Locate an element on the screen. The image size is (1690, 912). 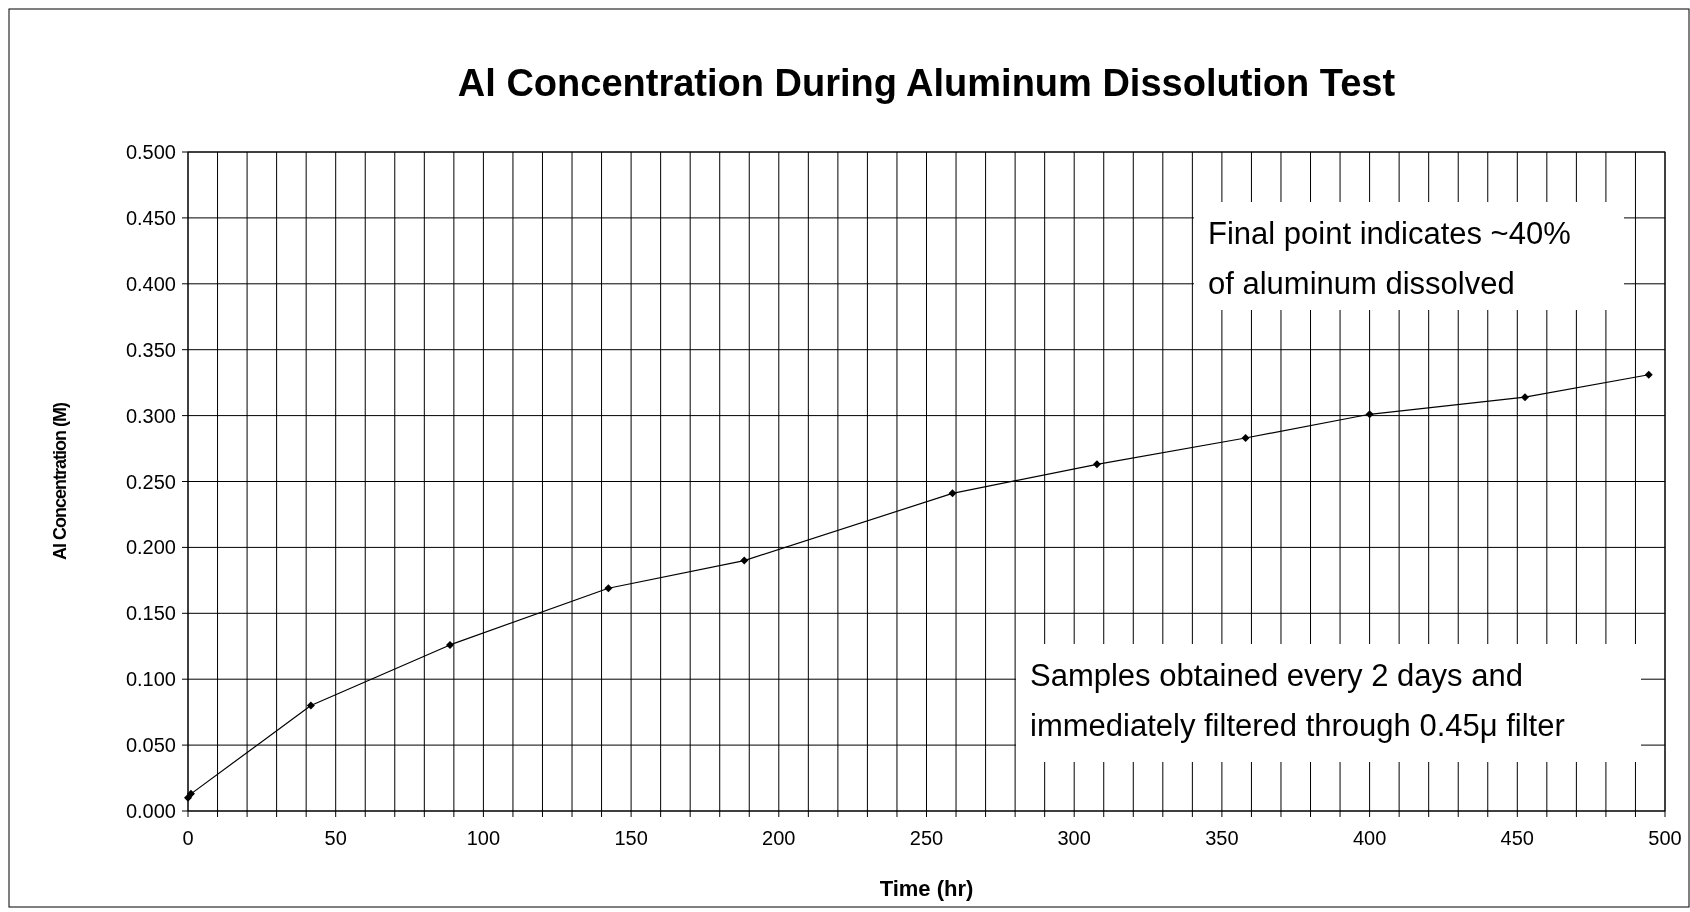
y-tick-label: 0.200 is located at coordinates (150, 547).